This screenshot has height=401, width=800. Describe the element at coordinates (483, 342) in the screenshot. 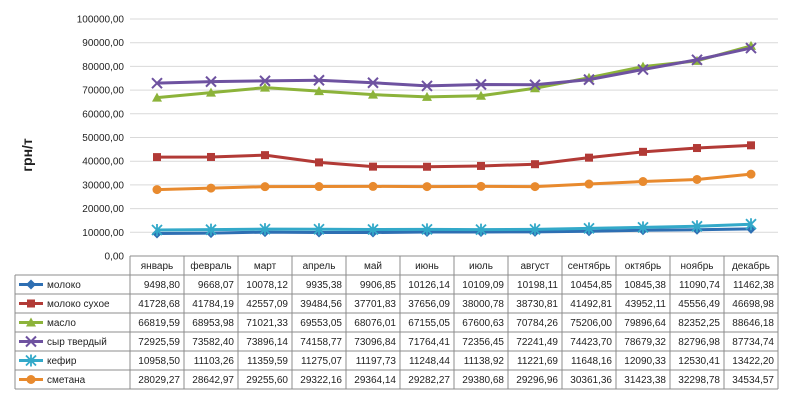

I see `data-label: 72356,45` at that location.